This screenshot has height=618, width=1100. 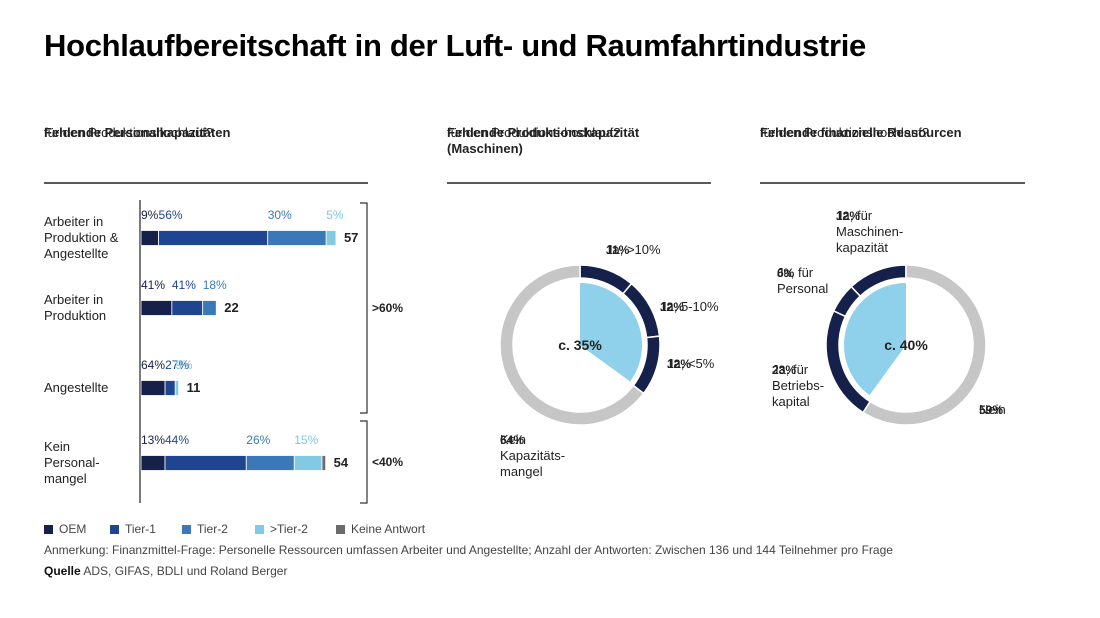 What do you see at coordinates (388, 308) in the screenshot?
I see `bracket-label: >60%` at bounding box center [388, 308].